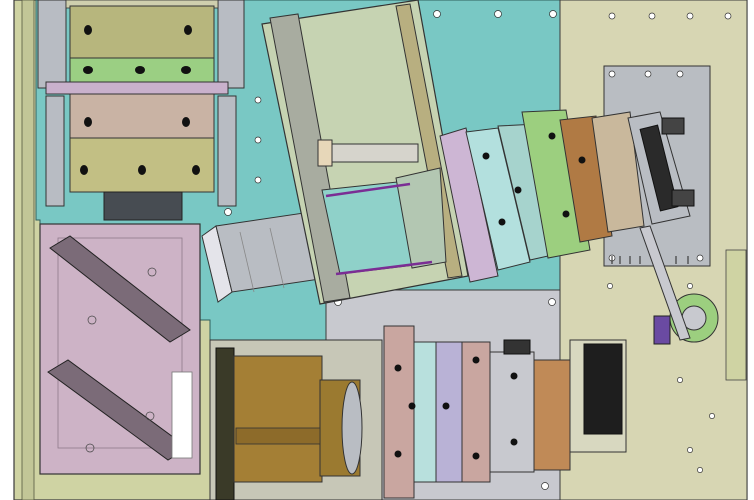 This screenshot has width=754, height=500. Describe the element at coordinates (141, 110) in the screenshot. I see `vertical-lens-tube` at that location.